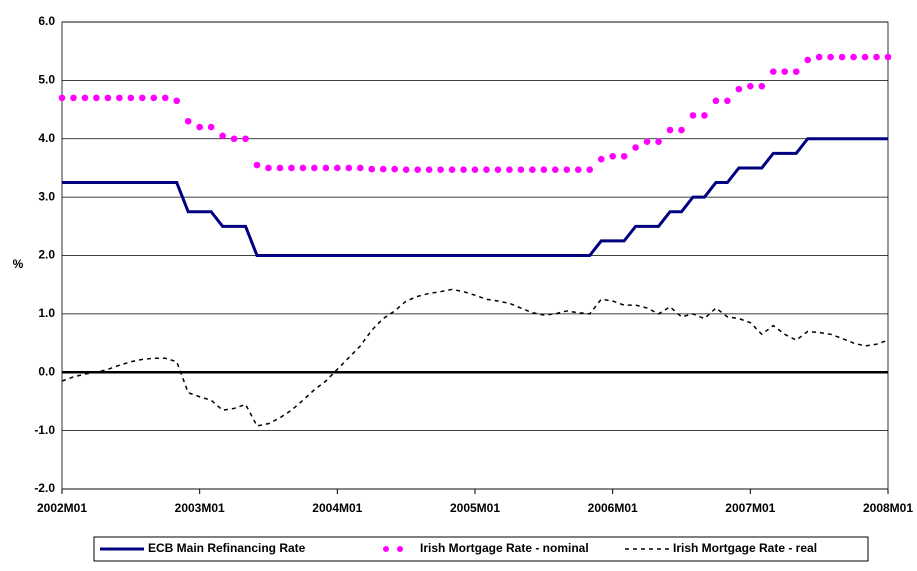  What do you see at coordinates (200, 508) in the screenshot?
I see `x-tick-label: 2003M01` at bounding box center [200, 508].